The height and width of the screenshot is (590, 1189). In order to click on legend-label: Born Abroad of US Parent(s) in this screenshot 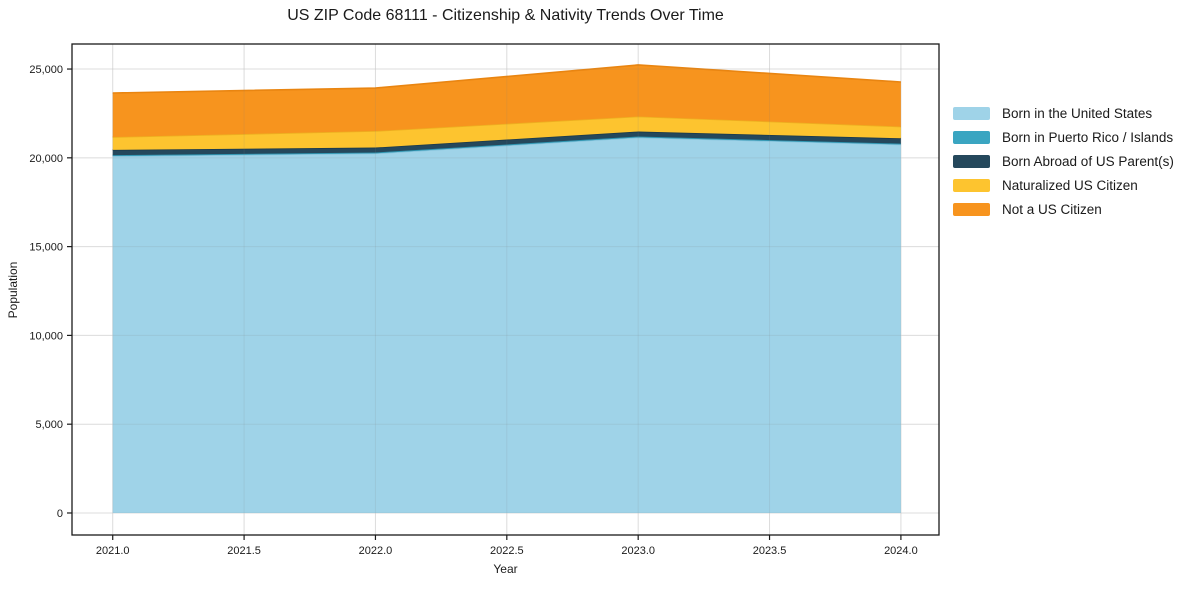, I will do `click(1088, 161)`.